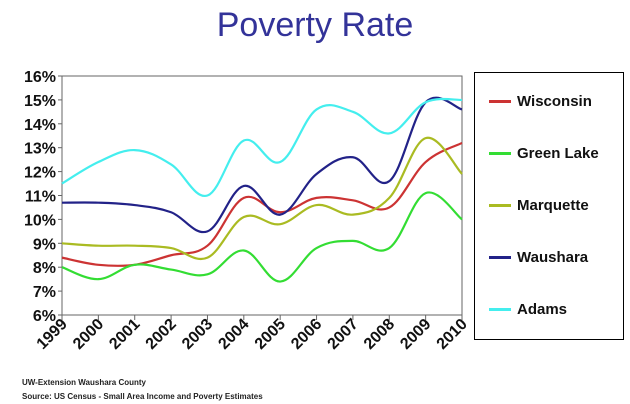 Image resolution: width=630 pixels, height=404 pixels. I want to click on legend-item-wisconsin: Wisconsin, so click(540, 101).